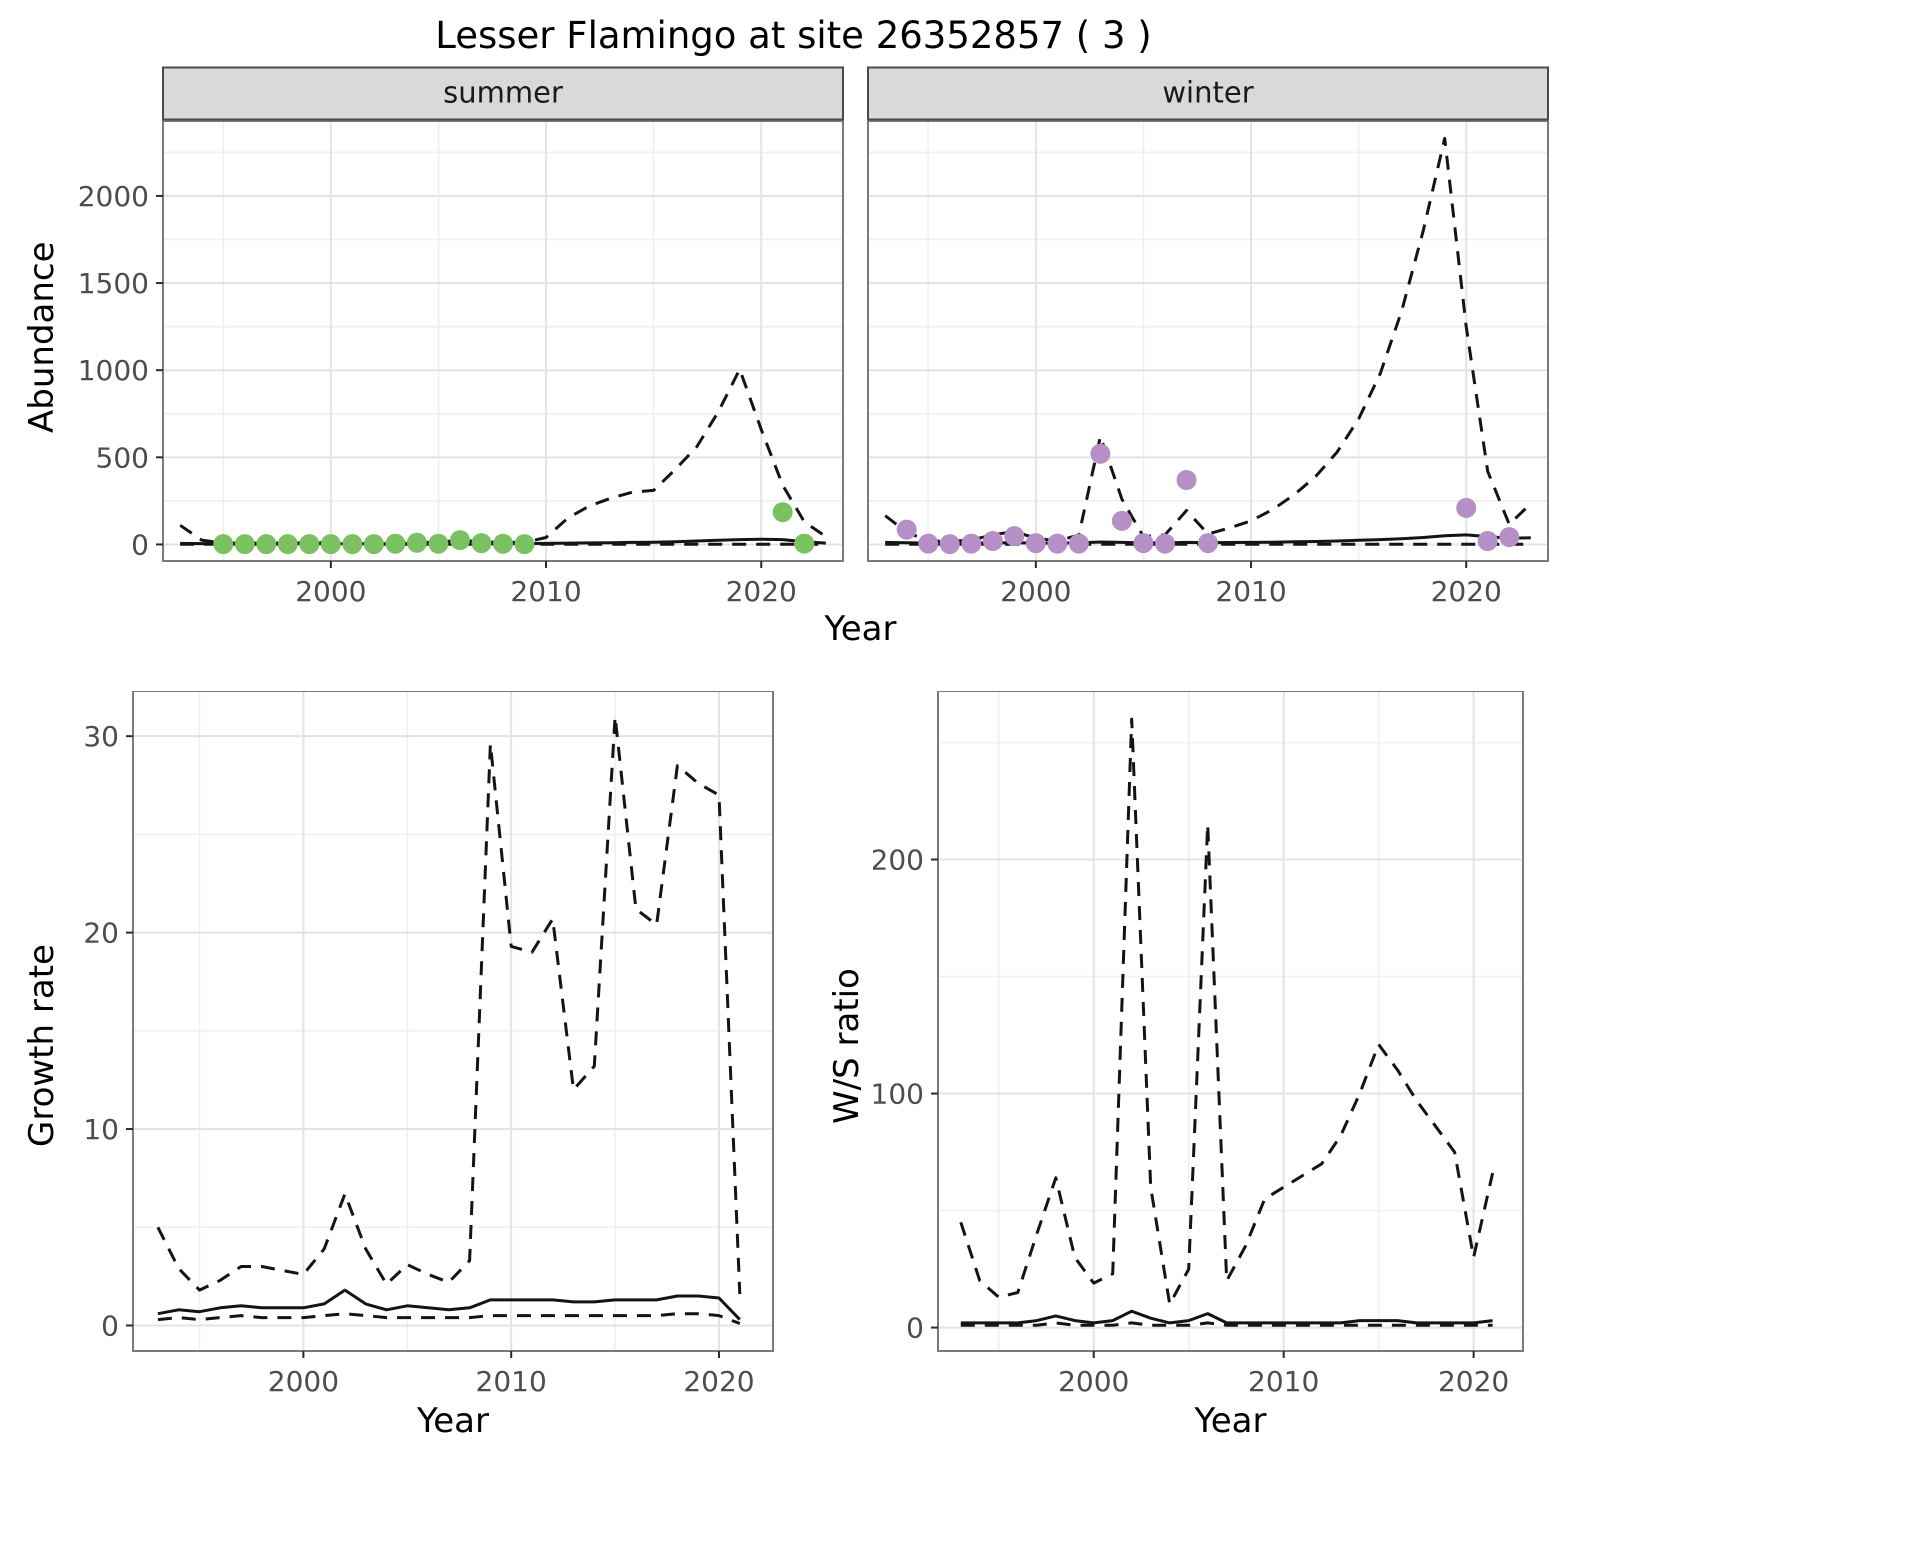  I want to click on chart-title: Lesser Flamingo at site 26352857 ( 3 ), so click(793, 35).